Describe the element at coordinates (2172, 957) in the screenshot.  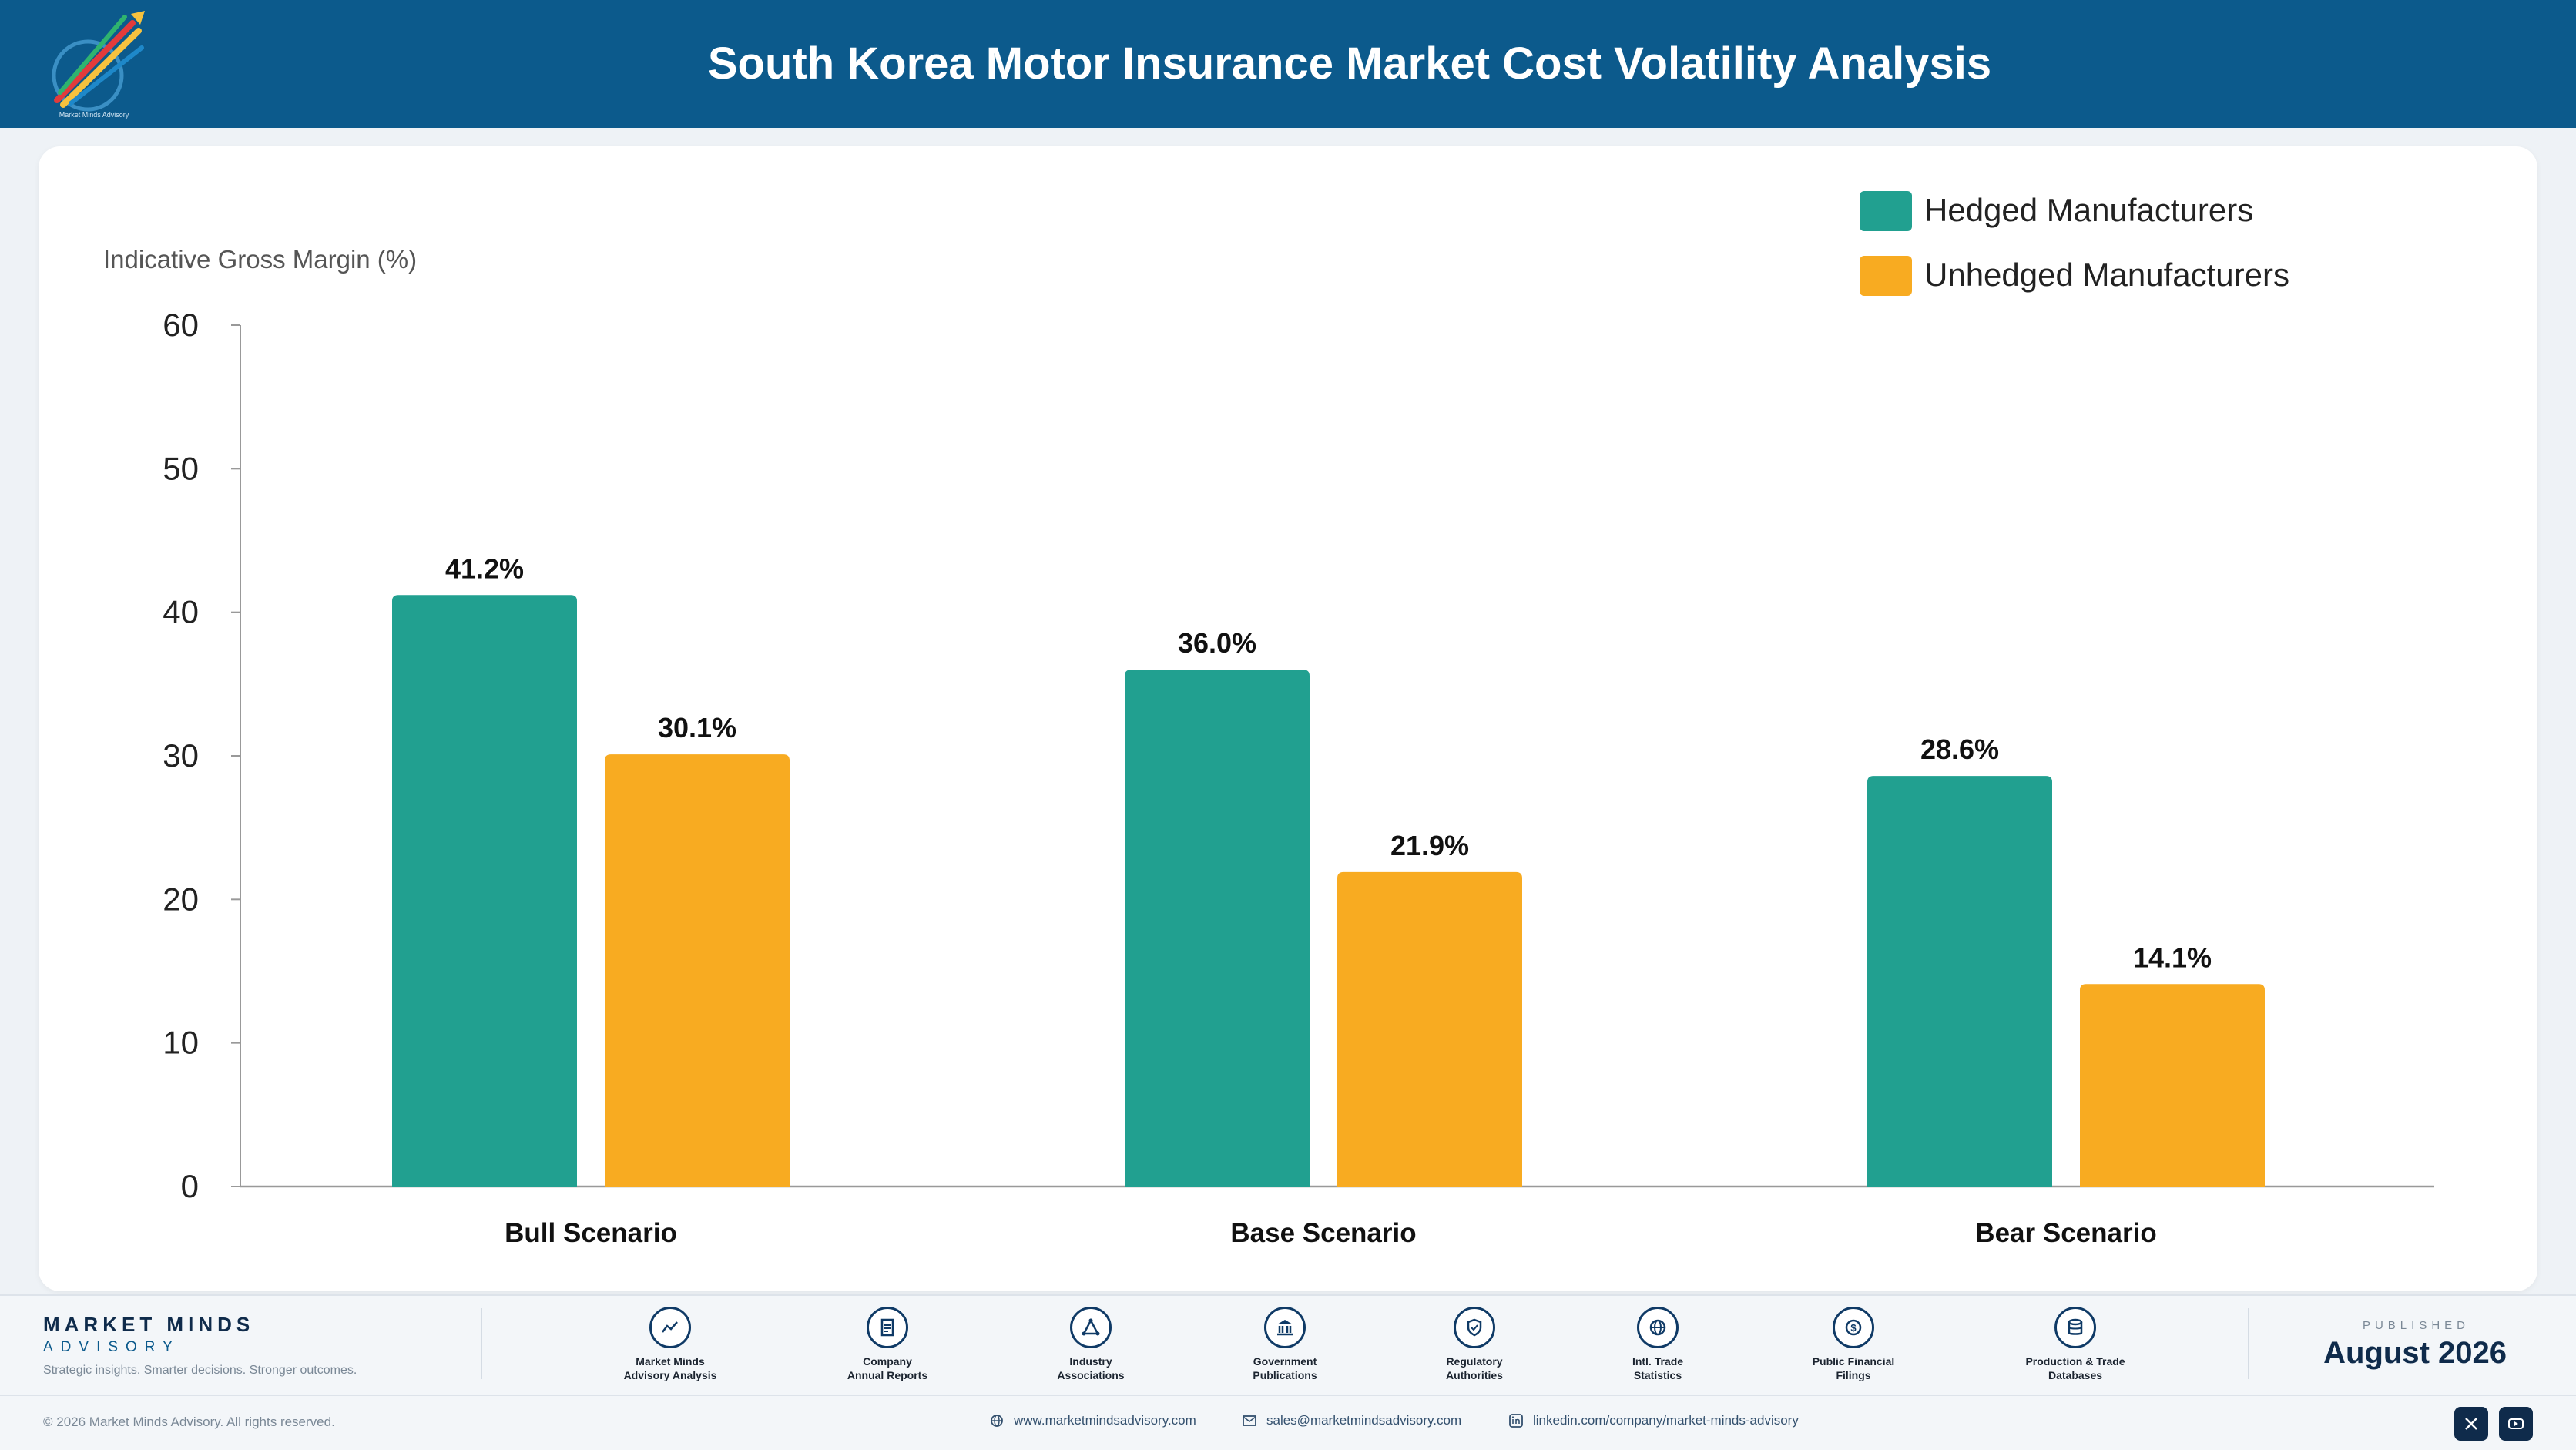
I see `data-label: 14.1%` at that location.